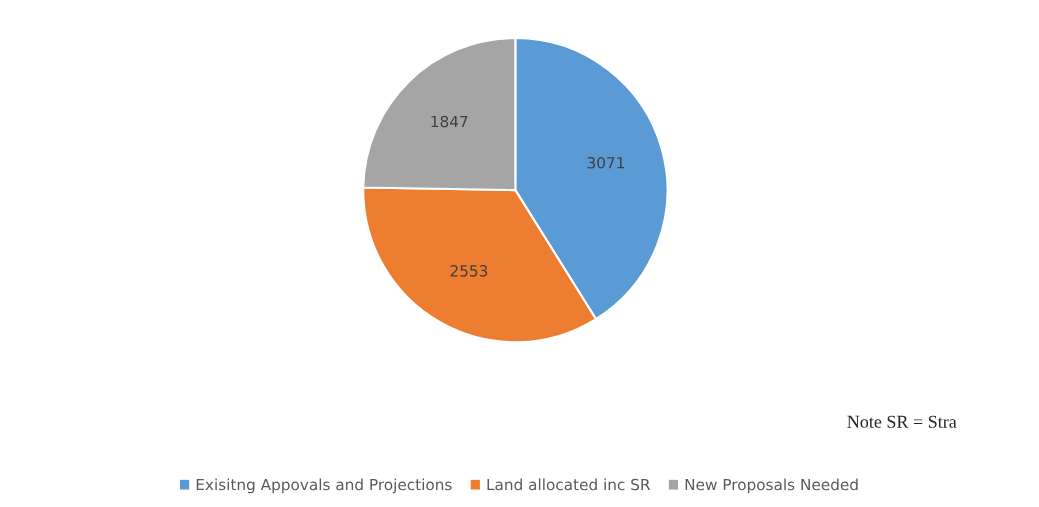 The image size is (1039, 507). I want to click on data-label: 3071, so click(606, 162).